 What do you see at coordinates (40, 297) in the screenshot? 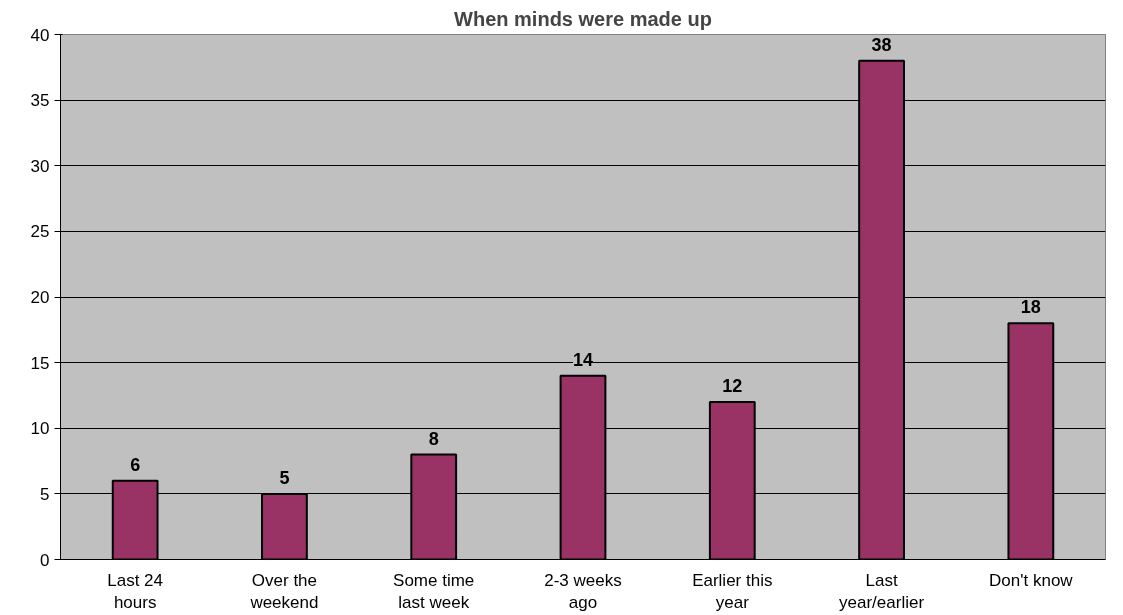
I see `y-tick-label: 20` at bounding box center [40, 297].